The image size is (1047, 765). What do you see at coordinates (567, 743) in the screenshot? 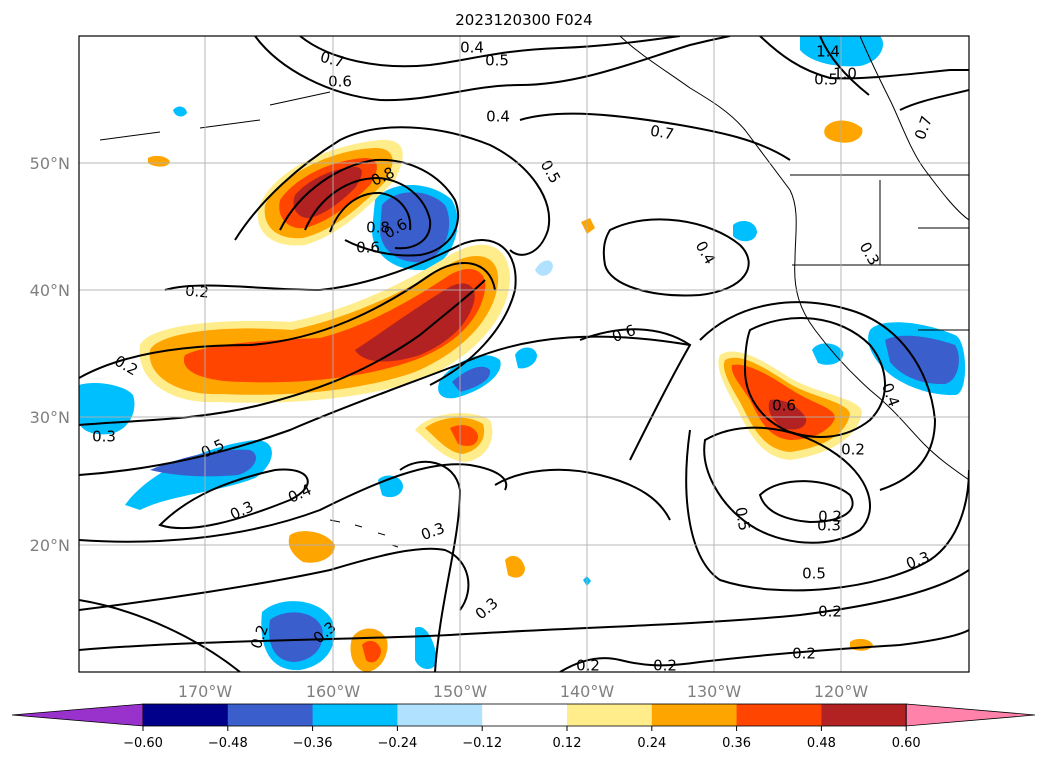
I see `colorbar-tick-label: 0.12` at bounding box center [567, 743].